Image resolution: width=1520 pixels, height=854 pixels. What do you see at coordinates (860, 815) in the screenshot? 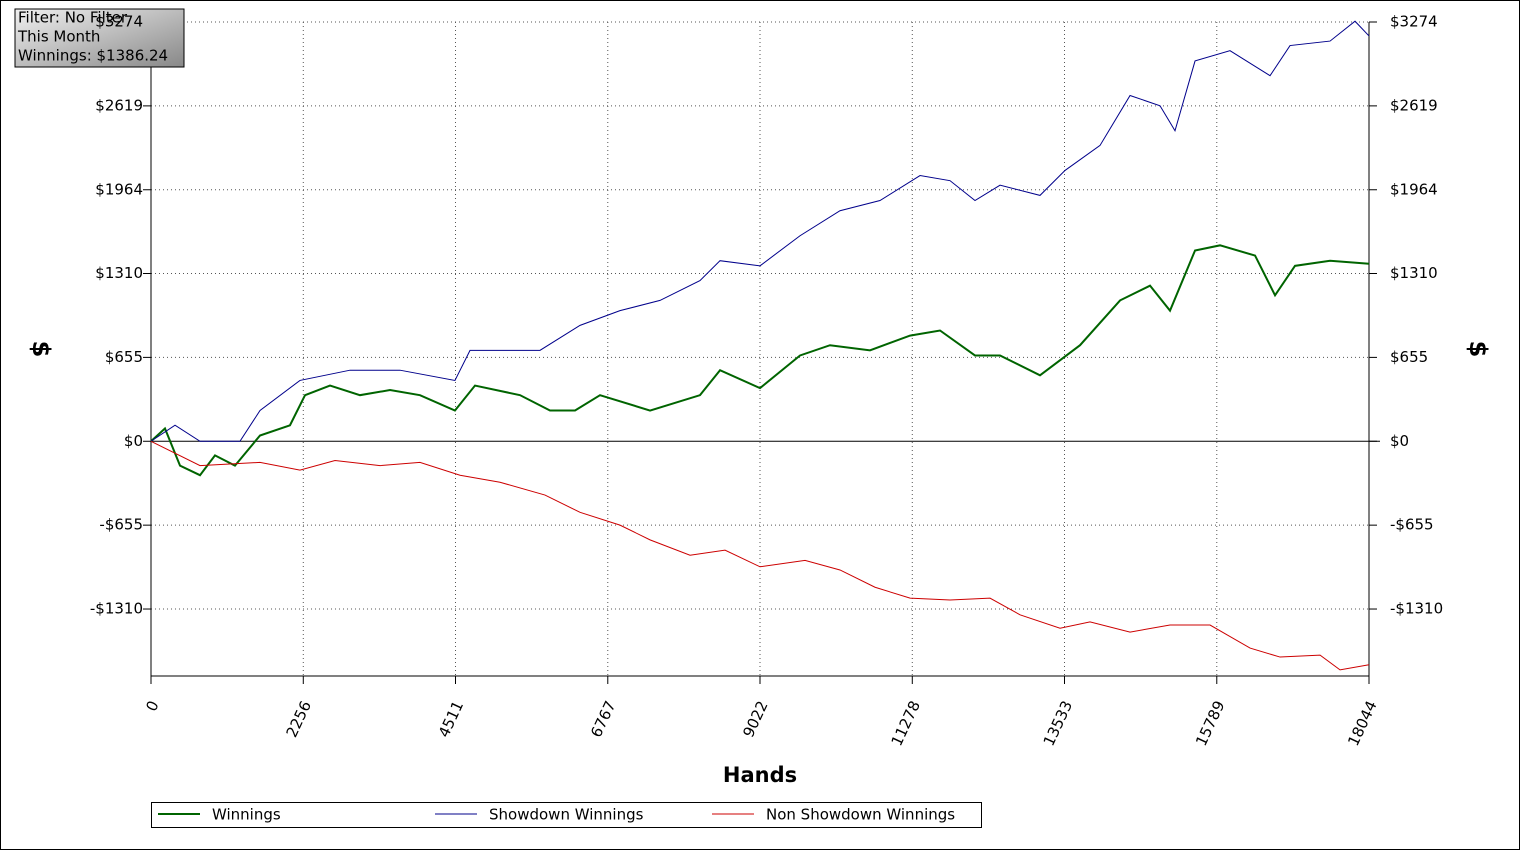
I see `legend-label: Non Showdown Winnings` at bounding box center [860, 815].